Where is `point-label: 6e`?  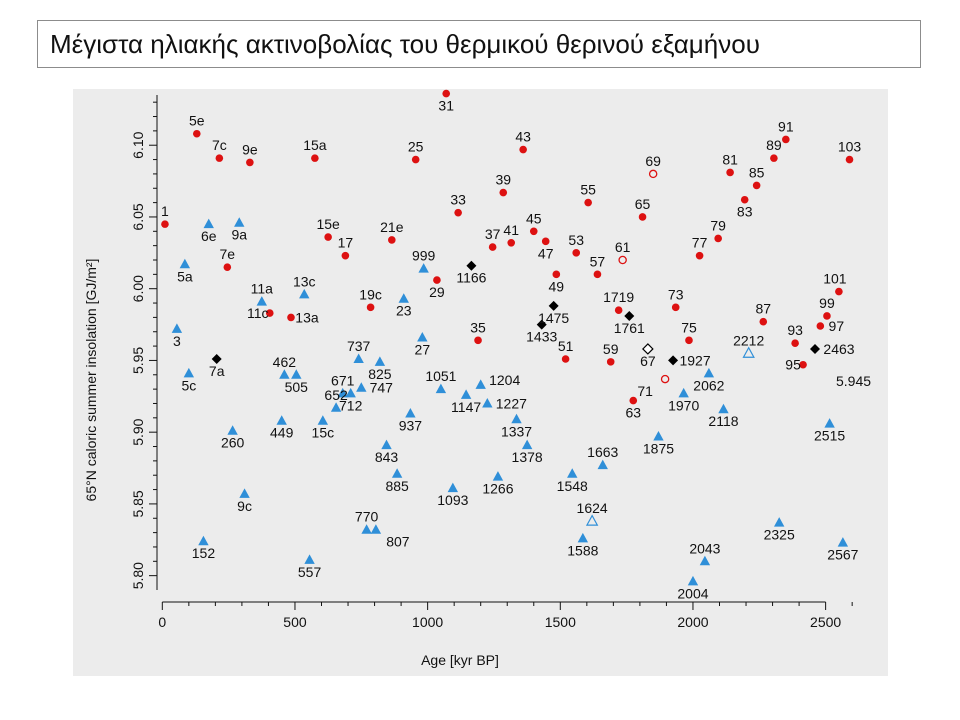
point-label: 6e is located at coordinates (209, 236).